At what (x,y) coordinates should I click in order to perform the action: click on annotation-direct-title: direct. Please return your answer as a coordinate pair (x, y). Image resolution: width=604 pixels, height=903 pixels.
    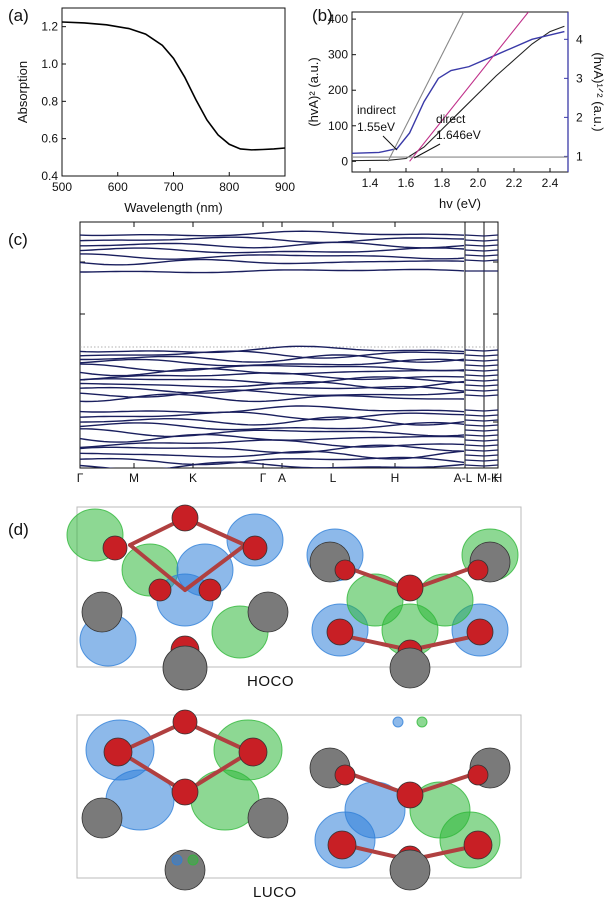
    Looking at the image, I should click on (451, 119).